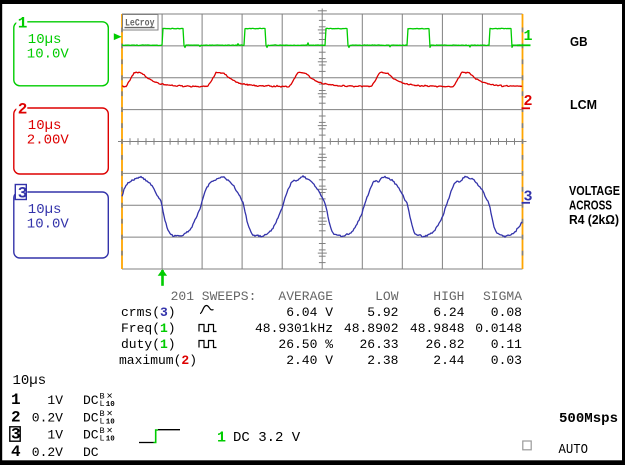 The width and height of the screenshot is (625, 465). I want to click on svg-text: R4 (2kΩ), so click(594, 220).